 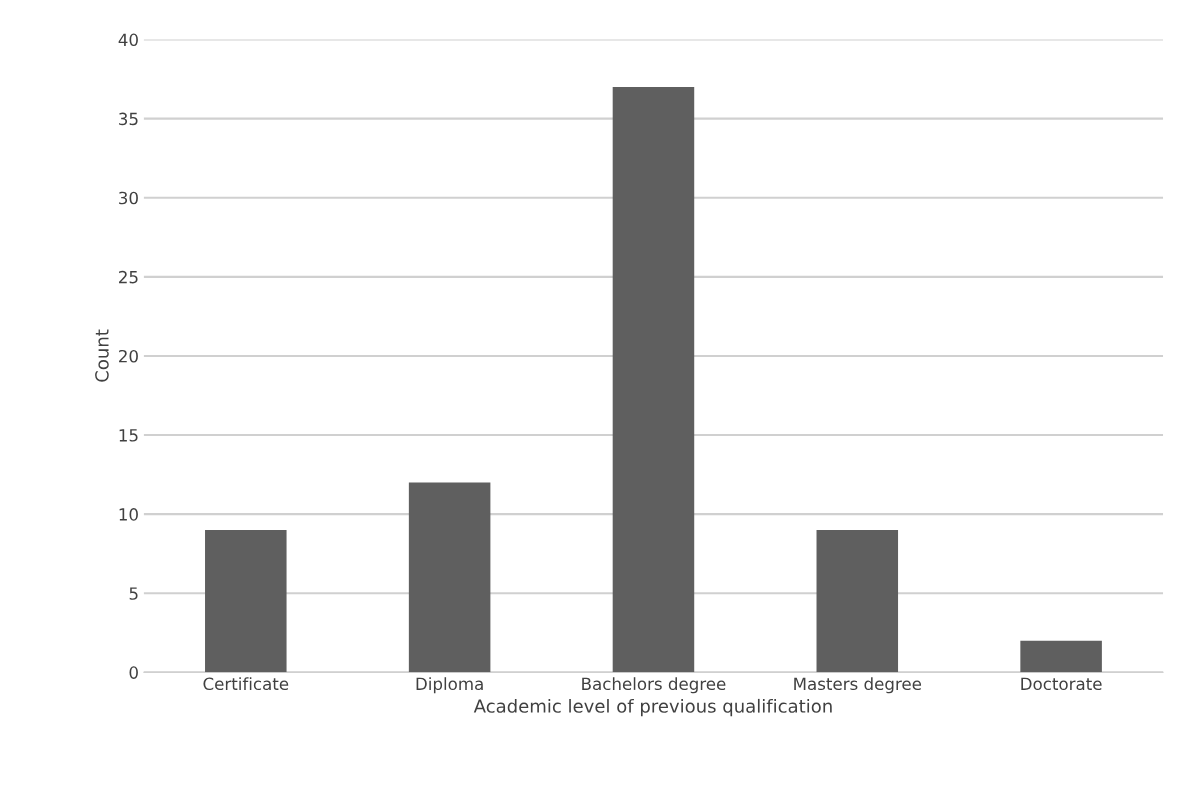 I want to click on y-tick-label: 15, so click(x=128, y=435).